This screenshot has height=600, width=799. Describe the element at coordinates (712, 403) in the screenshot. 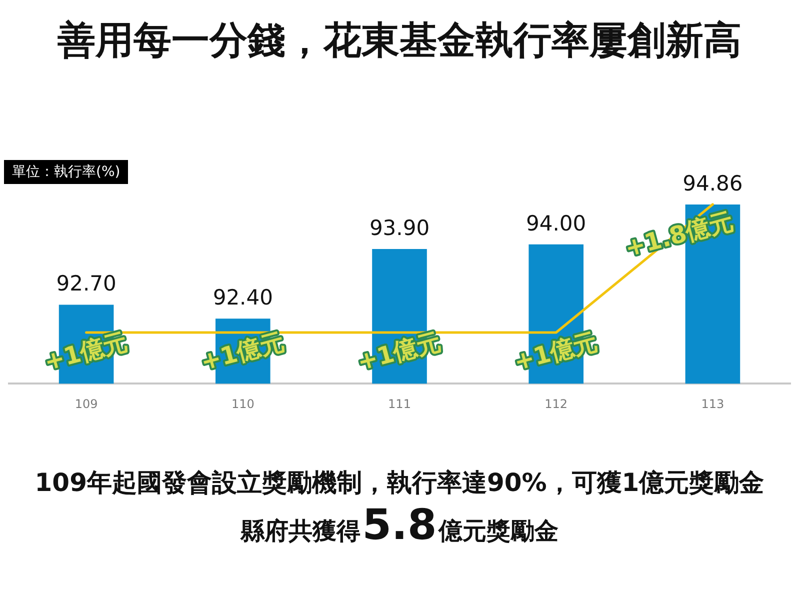

I see `x-tick-label: 113` at that location.